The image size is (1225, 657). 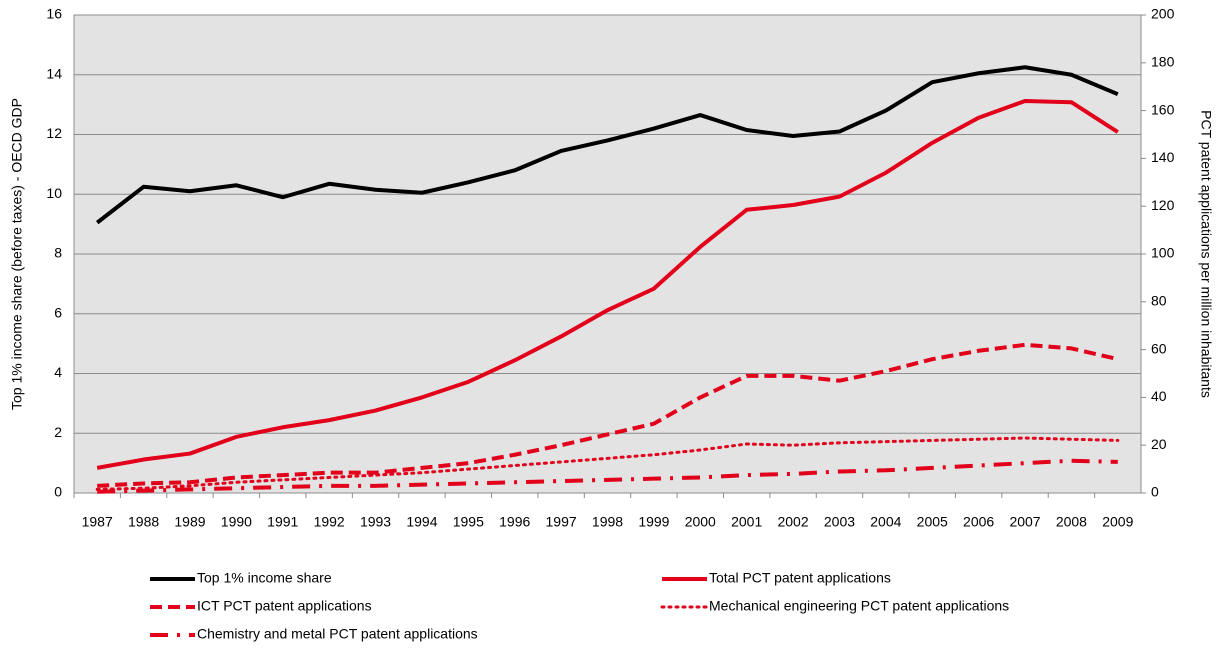 What do you see at coordinates (58, 253) in the screenshot?
I see `y-tick-label: 8` at bounding box center [58, 253].